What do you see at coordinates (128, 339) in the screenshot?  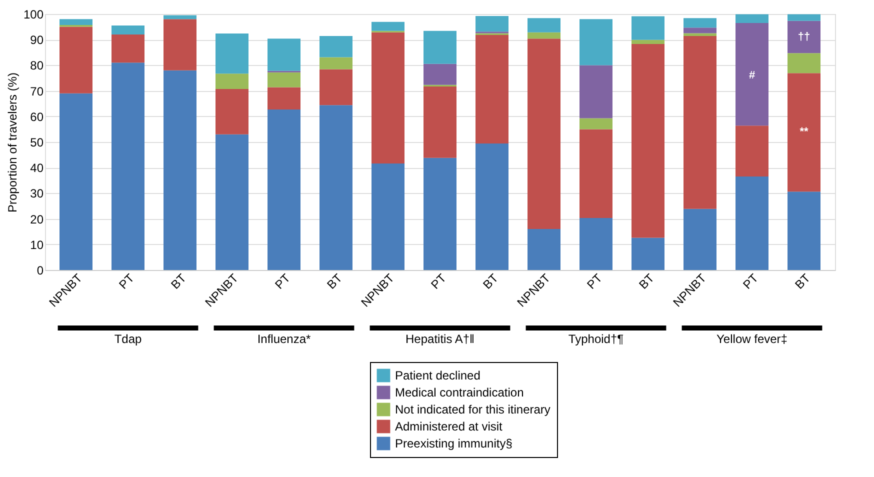 I see `text: Tdap` at bounding box center [128, 339].